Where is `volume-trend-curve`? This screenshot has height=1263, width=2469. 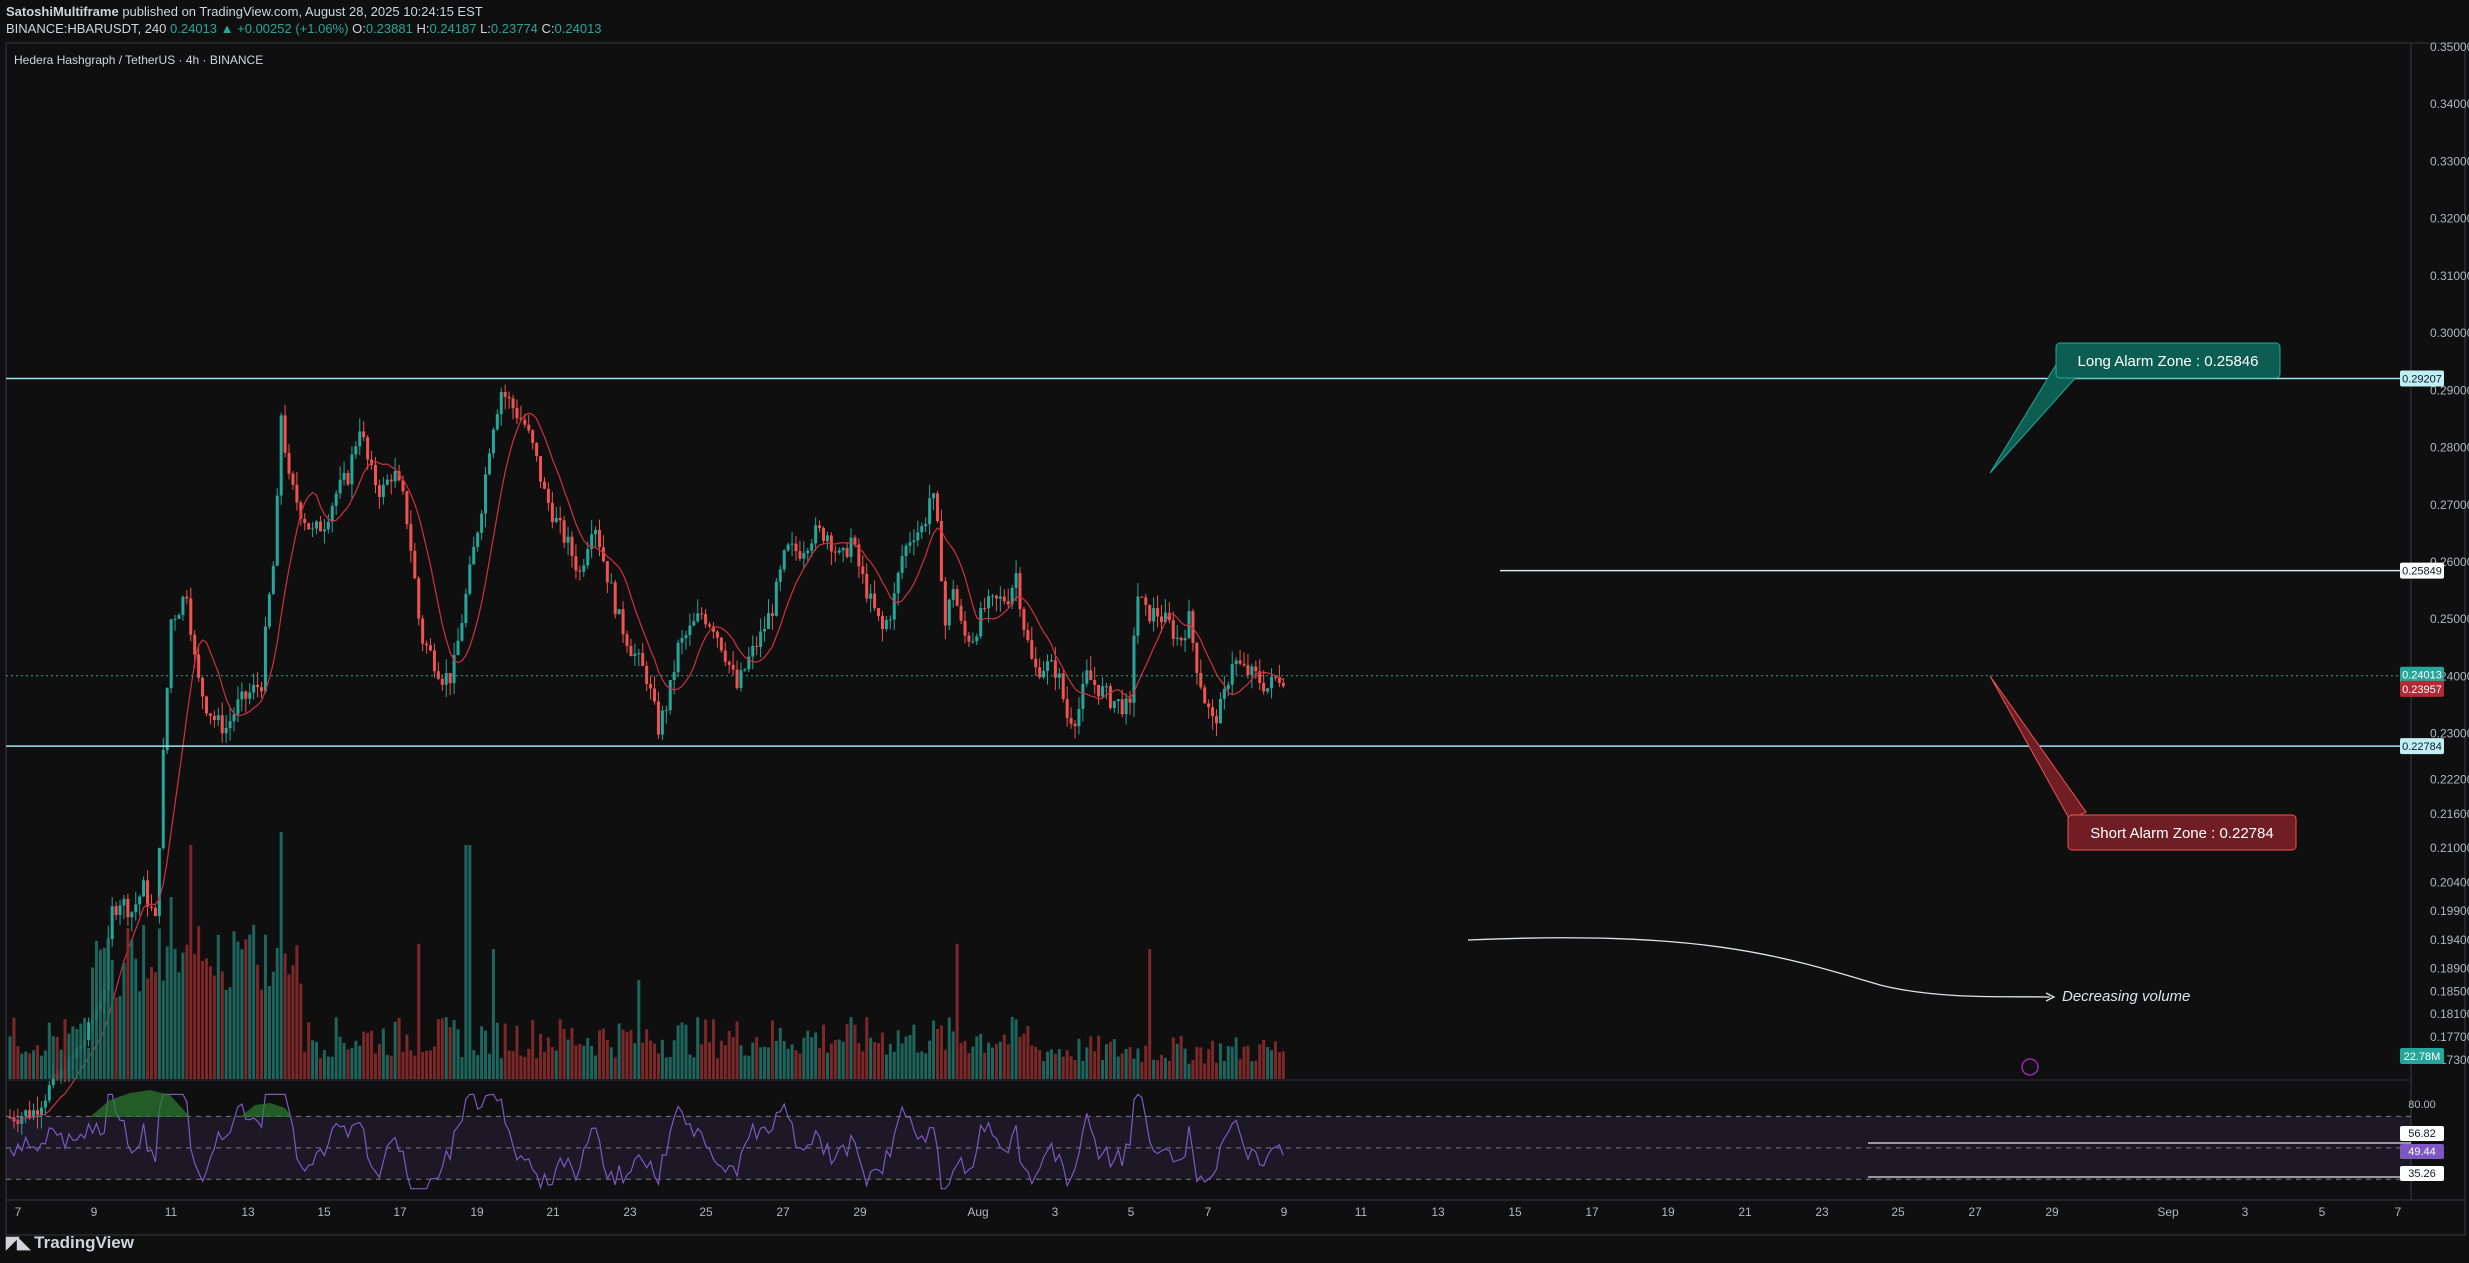 volume-trend-curve is located at coordinates (1759, 967).